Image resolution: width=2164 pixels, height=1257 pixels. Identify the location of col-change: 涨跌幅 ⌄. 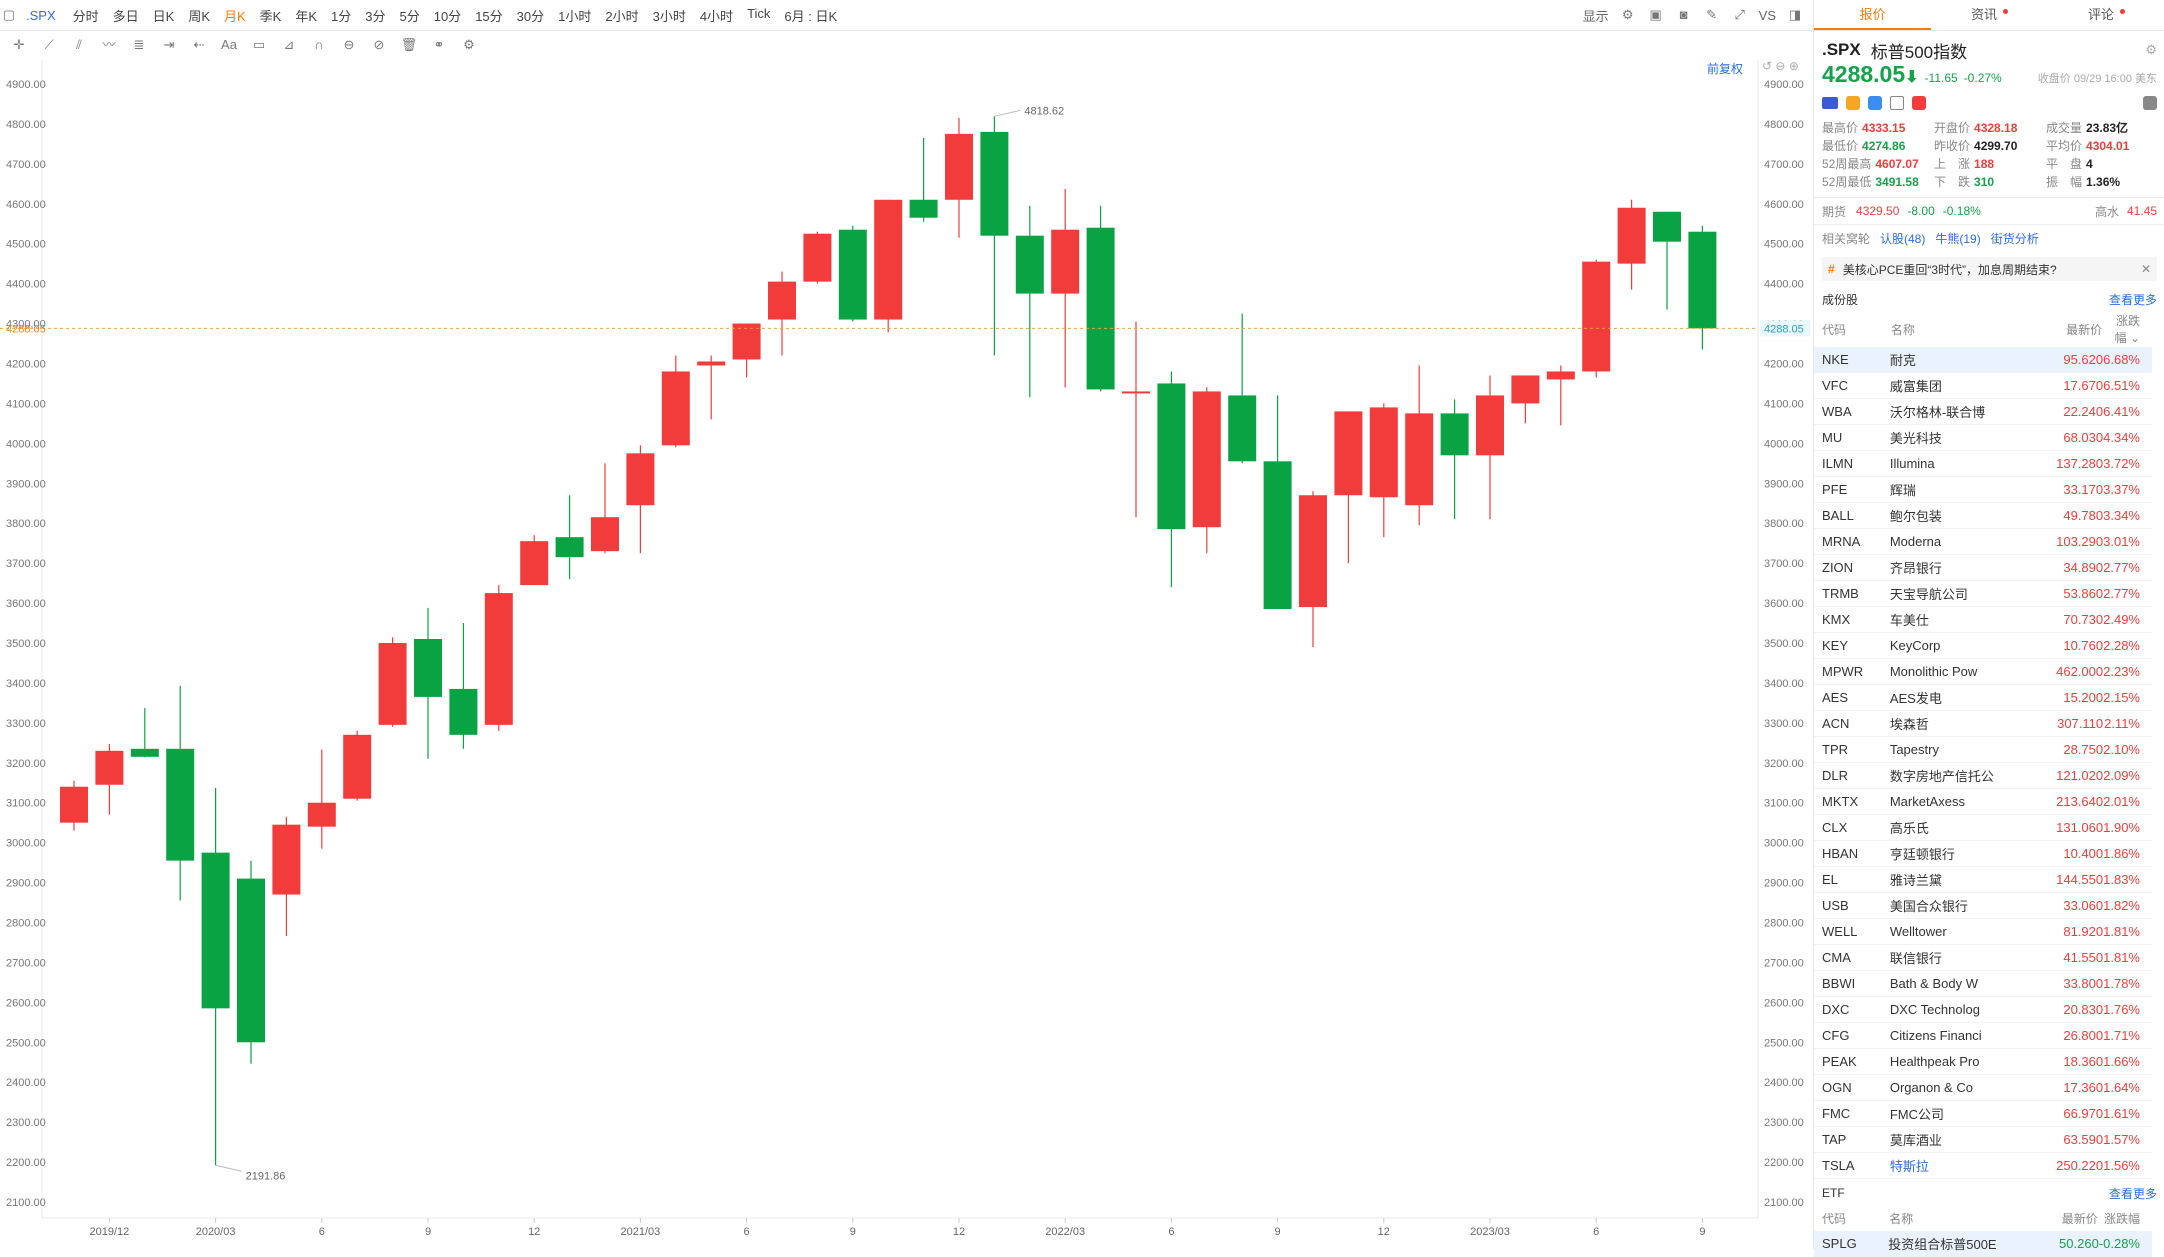
(2127, 329).